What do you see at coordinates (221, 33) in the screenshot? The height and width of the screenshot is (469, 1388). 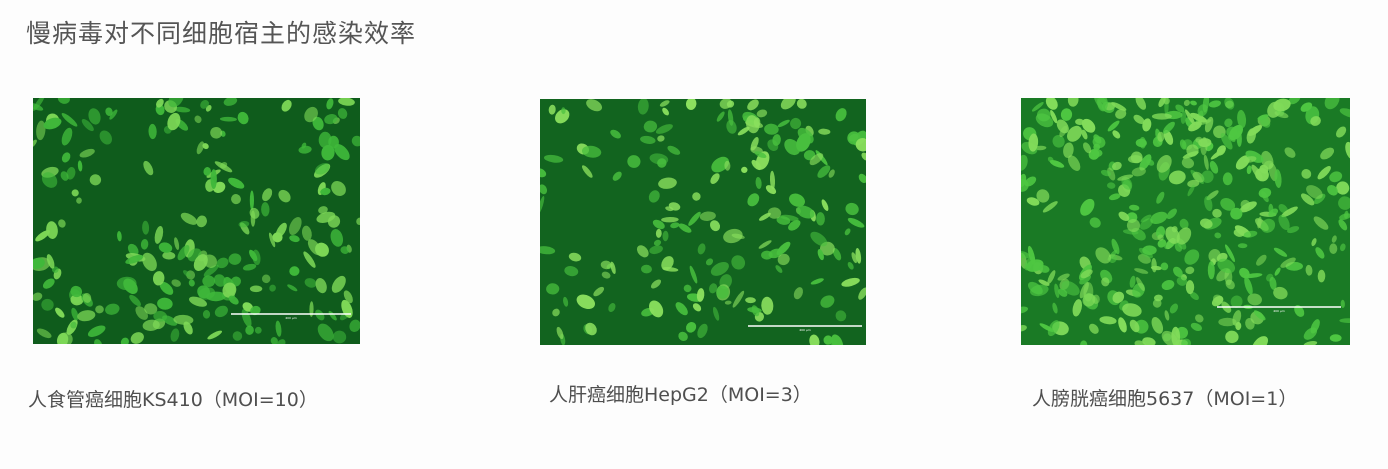 I see `page-title: 慢病毒对不同细胞宿主的感染效率` at bounding box center [221, 33].